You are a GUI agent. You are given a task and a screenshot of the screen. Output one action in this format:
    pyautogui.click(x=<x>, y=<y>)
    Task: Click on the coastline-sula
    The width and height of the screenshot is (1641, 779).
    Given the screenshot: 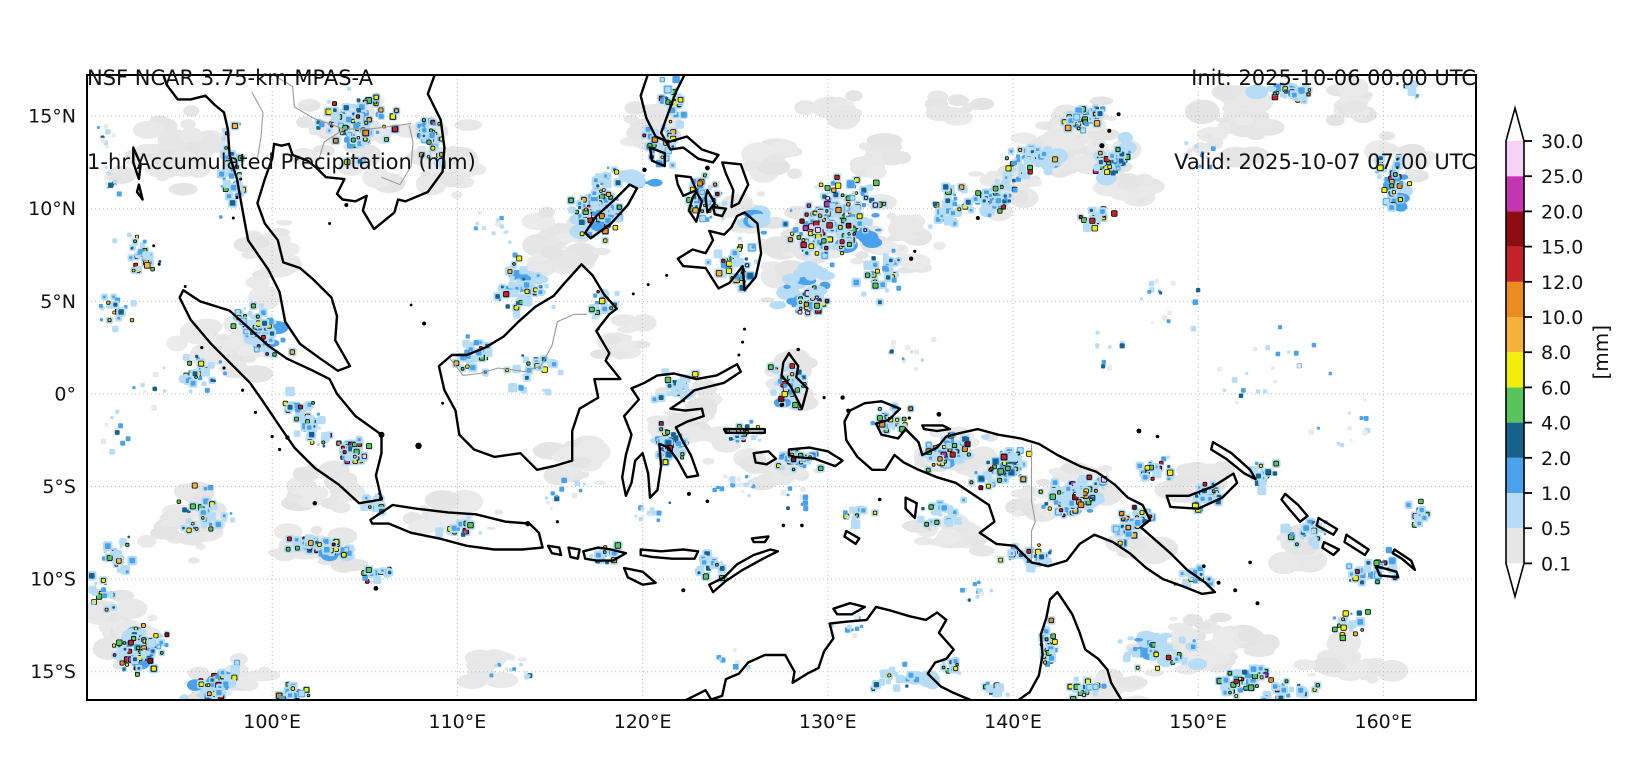 What is the action you would take?
    pyautogui.click(x=744, y=430)
    